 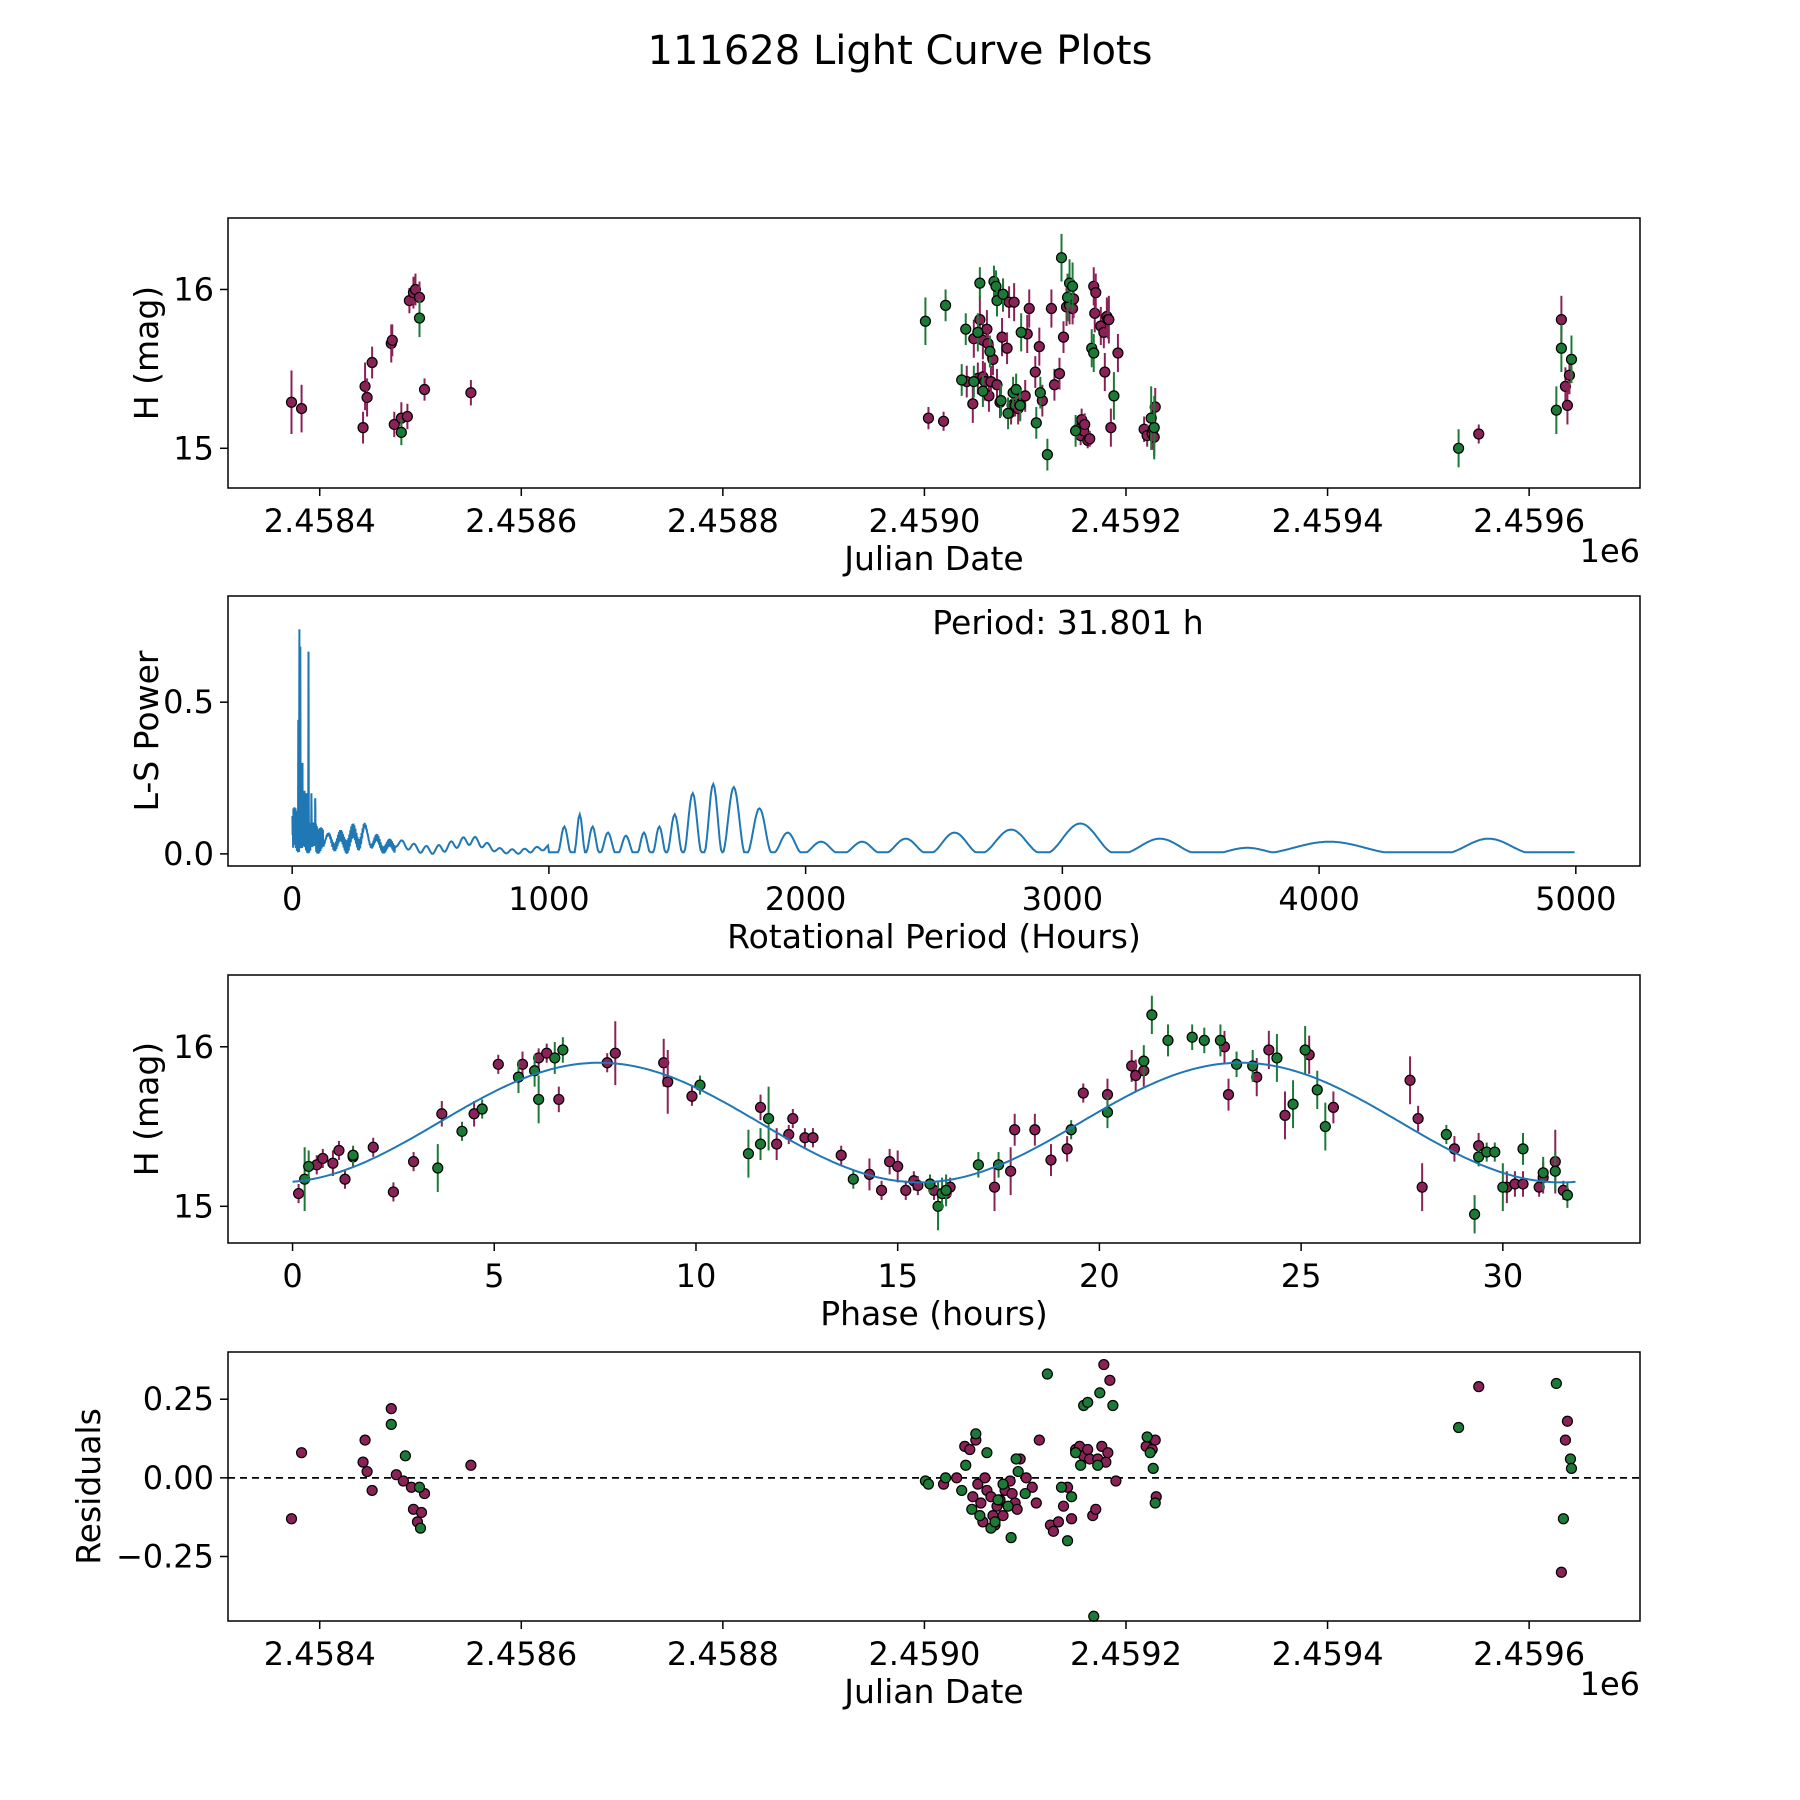 I want to click on x-tick-label: 2.4596, so click(x=1529, y=521).